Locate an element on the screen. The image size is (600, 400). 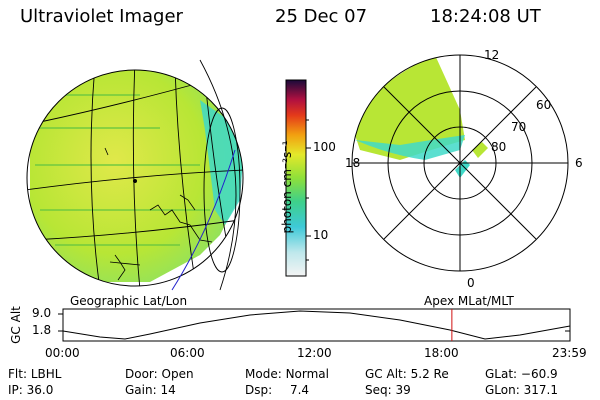
gain-field: Gain: 14 is located at coordinates (150, 390).